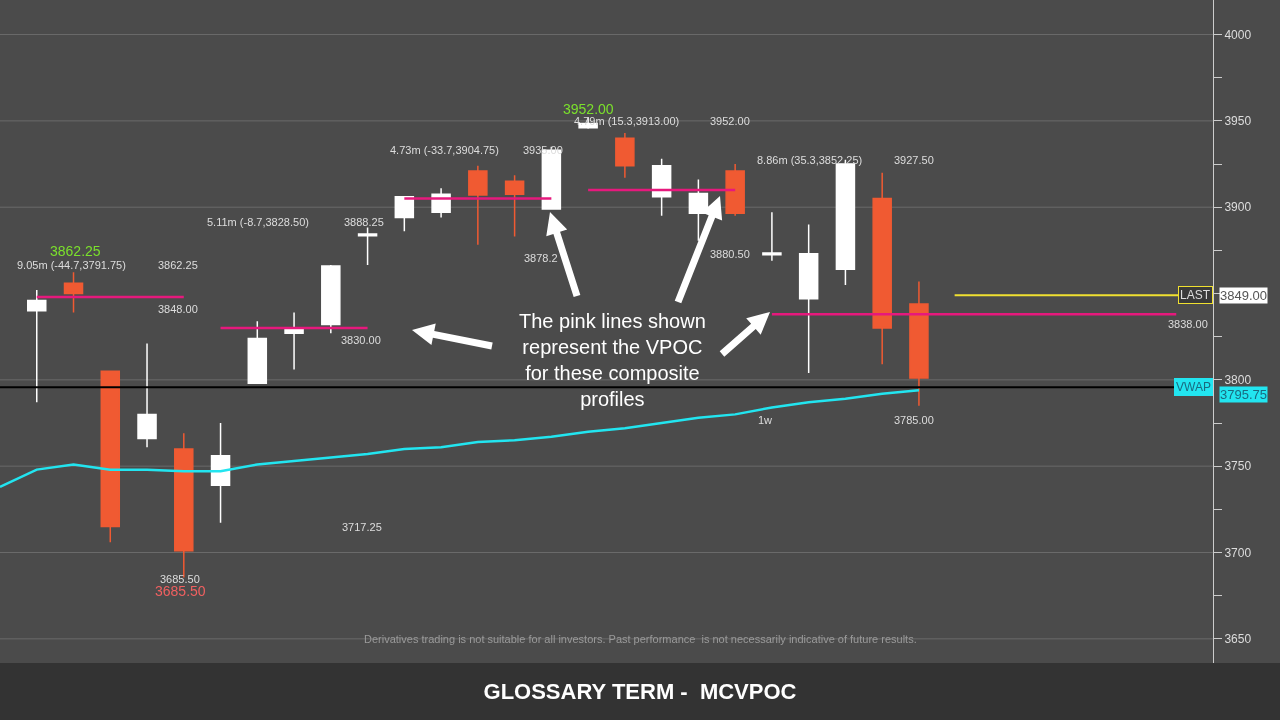 The image size is (1280, 720). Describe the element at coordinates (1238, 121) in the screenshot. I see `y-tick-label: 3950` at that location.